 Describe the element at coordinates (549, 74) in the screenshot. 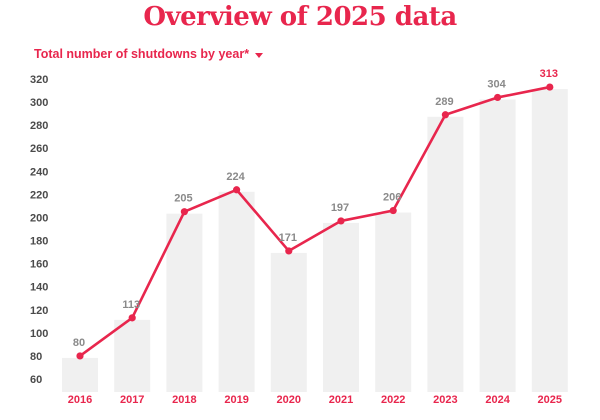

I see `data-label: 313` at that location.